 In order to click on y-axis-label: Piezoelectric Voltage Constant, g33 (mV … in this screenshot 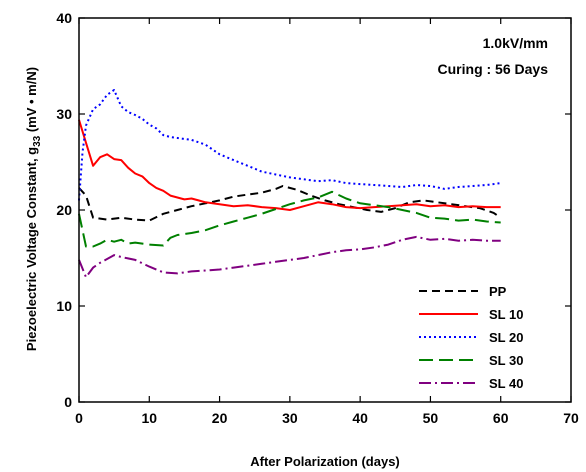, I will do `click(33, 209)`.